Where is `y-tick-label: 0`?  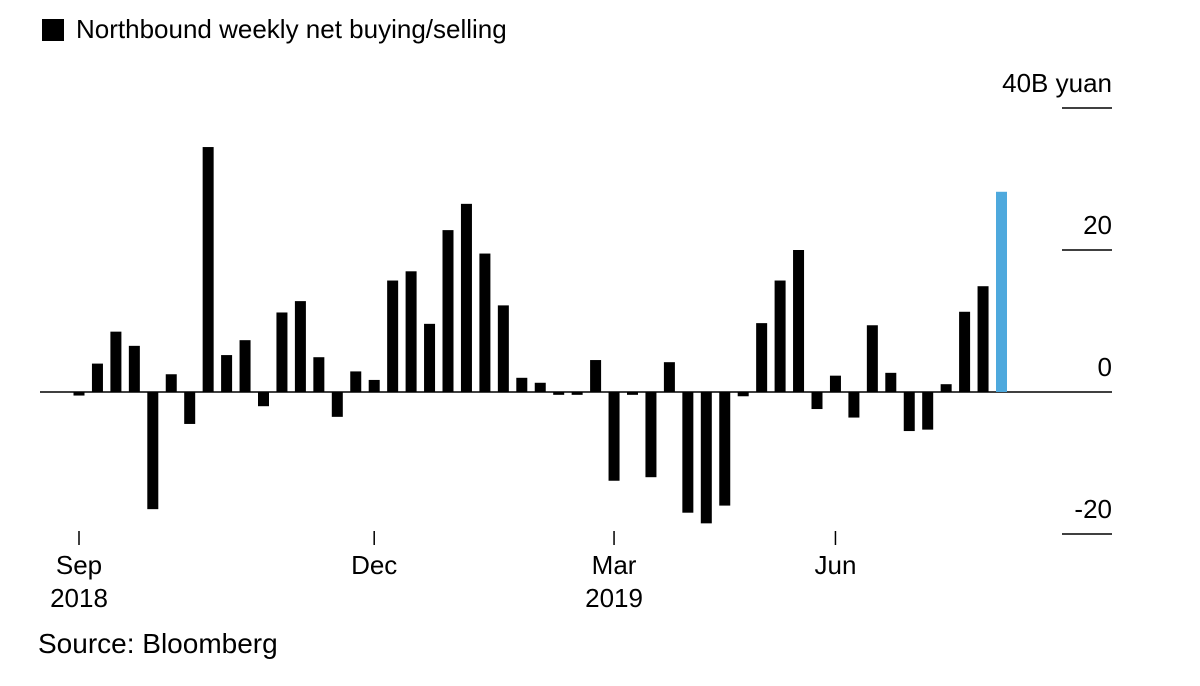 y-tick-label: 0 is located at coordinates (1105, 367).